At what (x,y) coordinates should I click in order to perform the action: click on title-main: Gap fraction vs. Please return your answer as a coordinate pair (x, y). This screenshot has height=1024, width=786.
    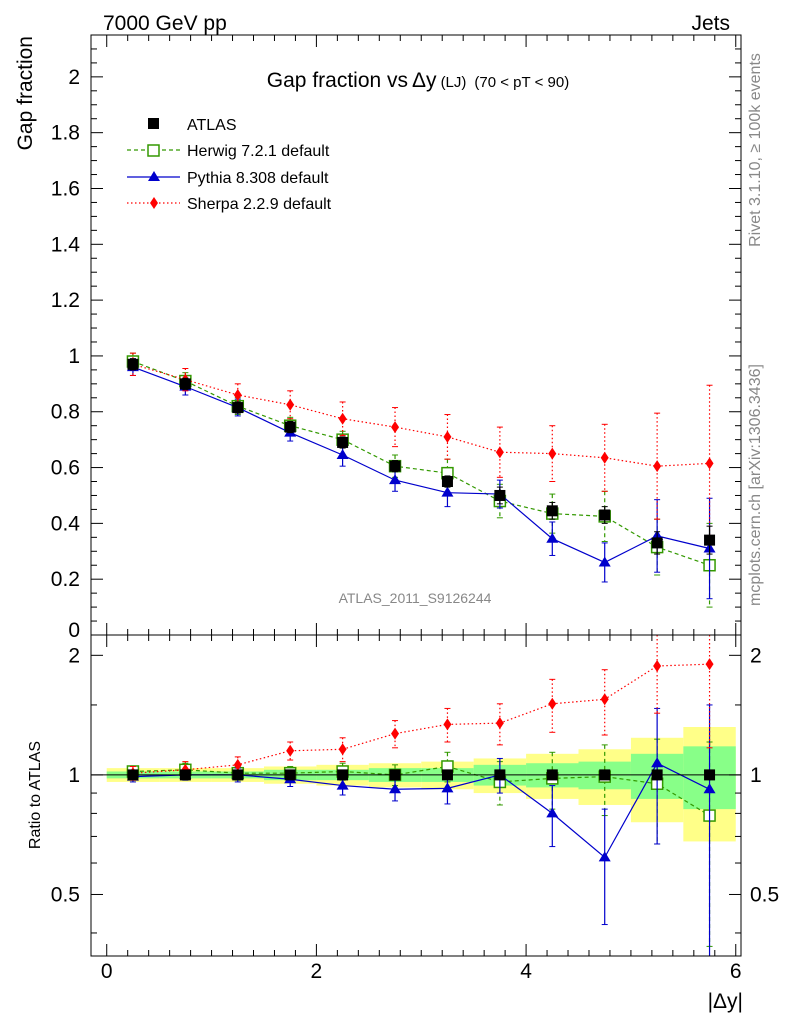
    Looking at the image, I should click on (337, 80).